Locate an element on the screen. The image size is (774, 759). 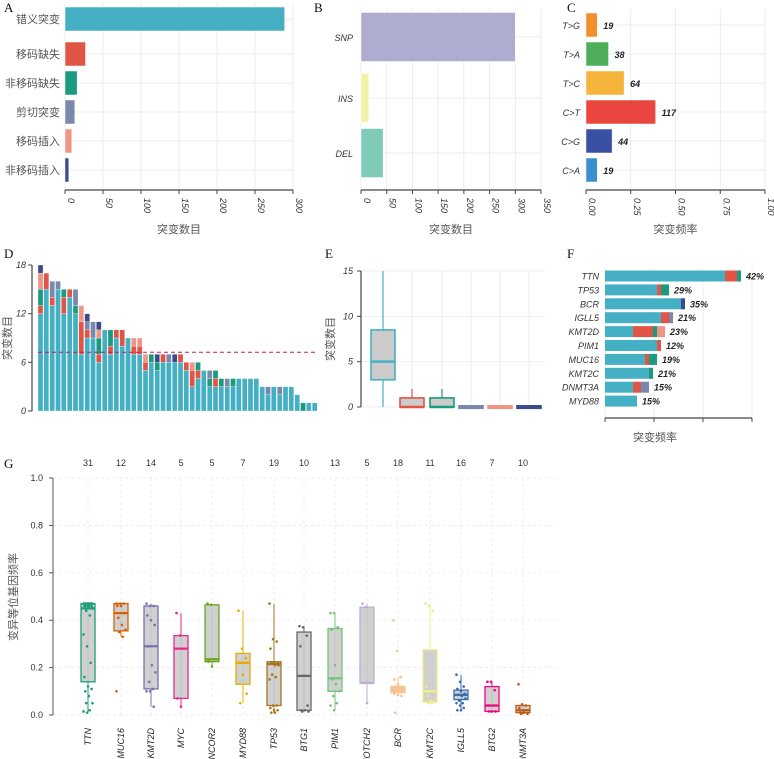
category-label: INS is located at coordinates (345, 99).